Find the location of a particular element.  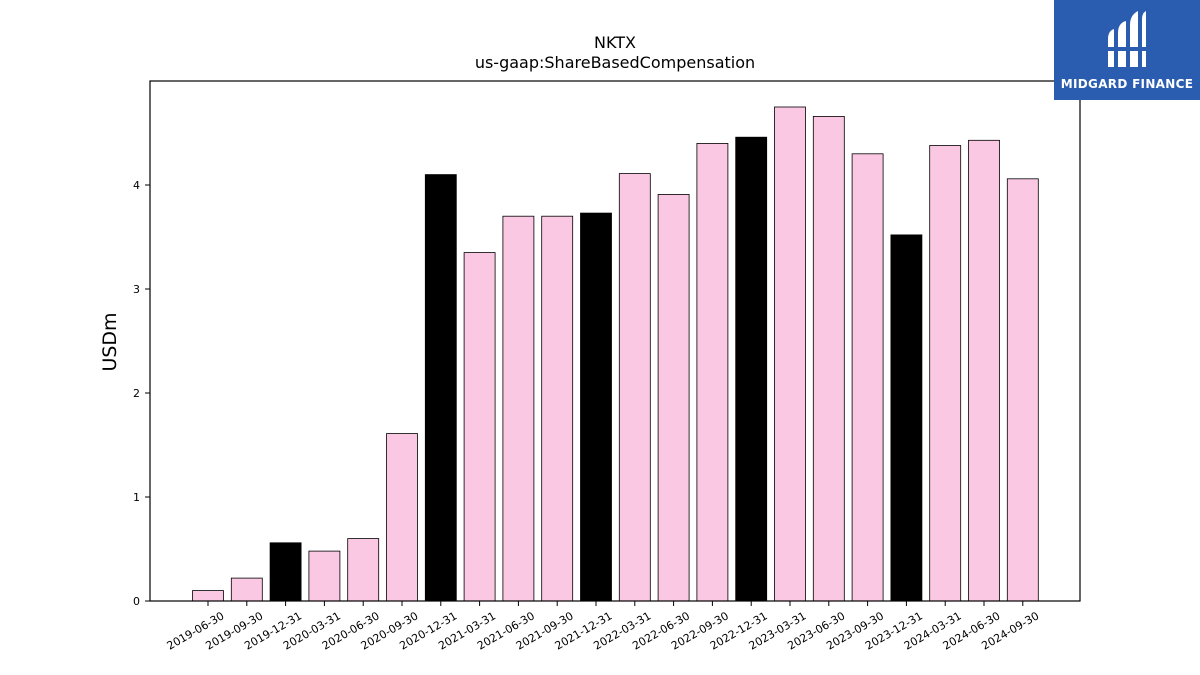

midgard-finance-logo: MIDGARD FINANCE is located at coordinates (1127, 50).